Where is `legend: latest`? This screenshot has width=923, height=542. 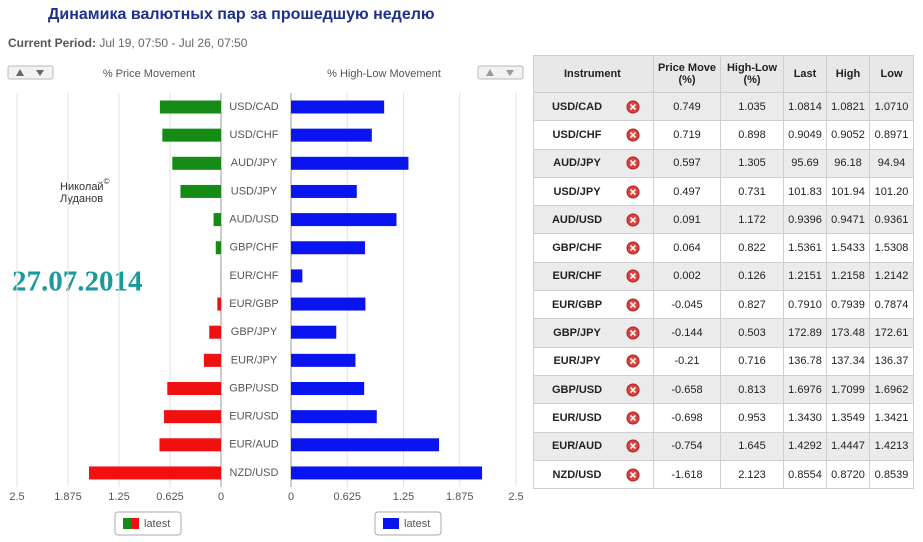 legend: latest is located at coordinates (408, 523).